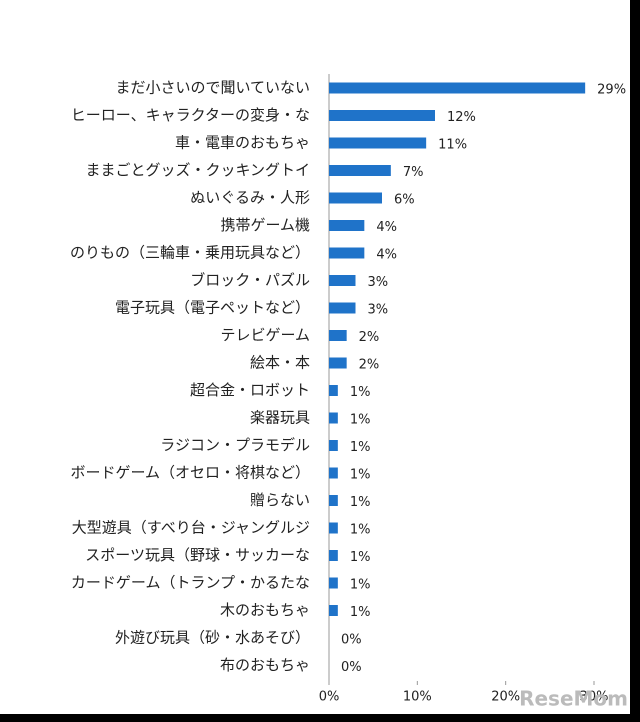  I want to click on y-tick-label: 携帯ゲーム機, so click(265, 225).